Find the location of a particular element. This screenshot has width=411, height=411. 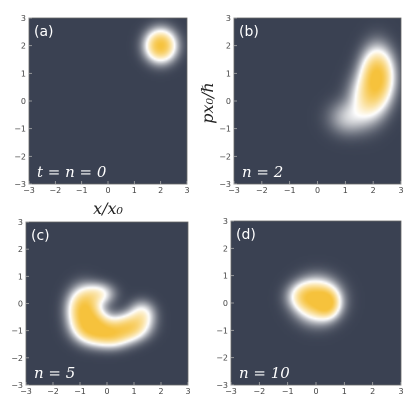

panel-label: n = 5 is located at coordinates (54, 373).